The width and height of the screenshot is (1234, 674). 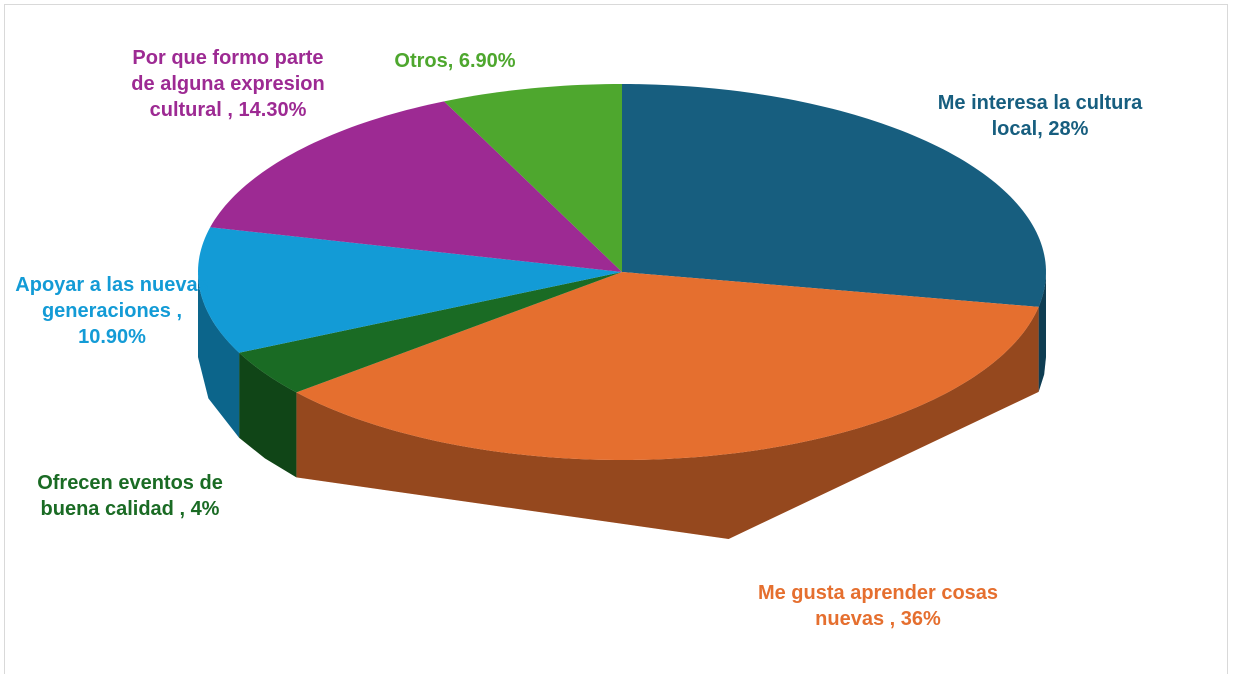 What do you see at coordinates (112, 337) in the screenshot?
I see `label-text: 10.90%` at bounding box center [112, 337].